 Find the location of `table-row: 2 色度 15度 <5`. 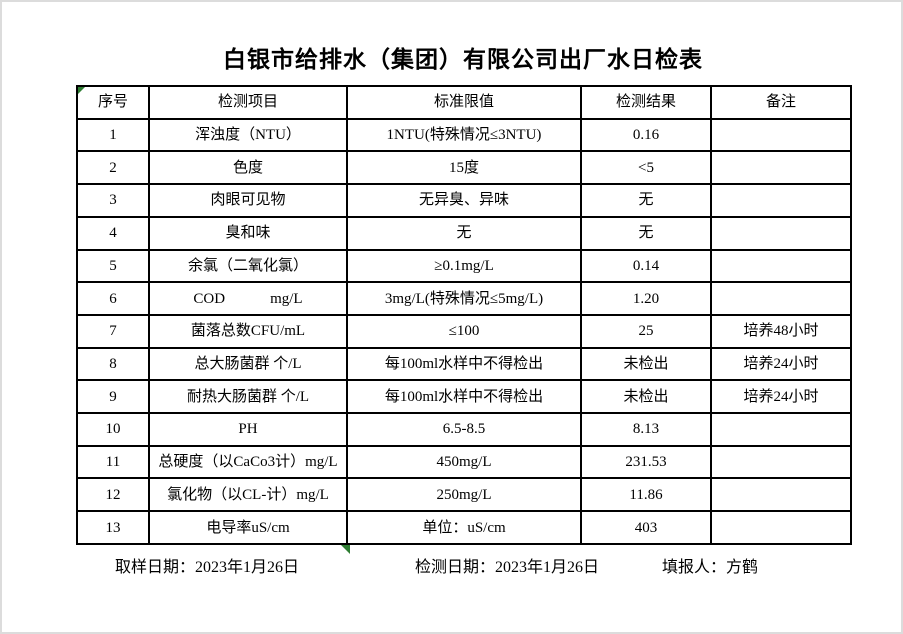

table-row: 2 色度 15度 <5 is located at coordinates (464, 168).